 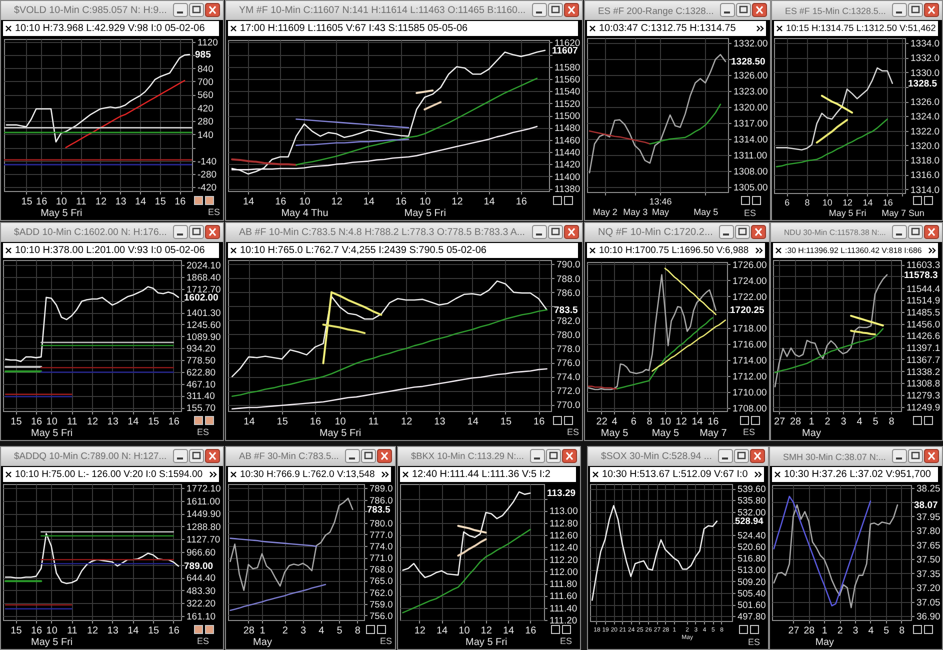 I want to click on chart-subtitle: 10:10 H:378.00 L:201.00 V:93 I:0 05-02-06, so click(x=110, y=250).